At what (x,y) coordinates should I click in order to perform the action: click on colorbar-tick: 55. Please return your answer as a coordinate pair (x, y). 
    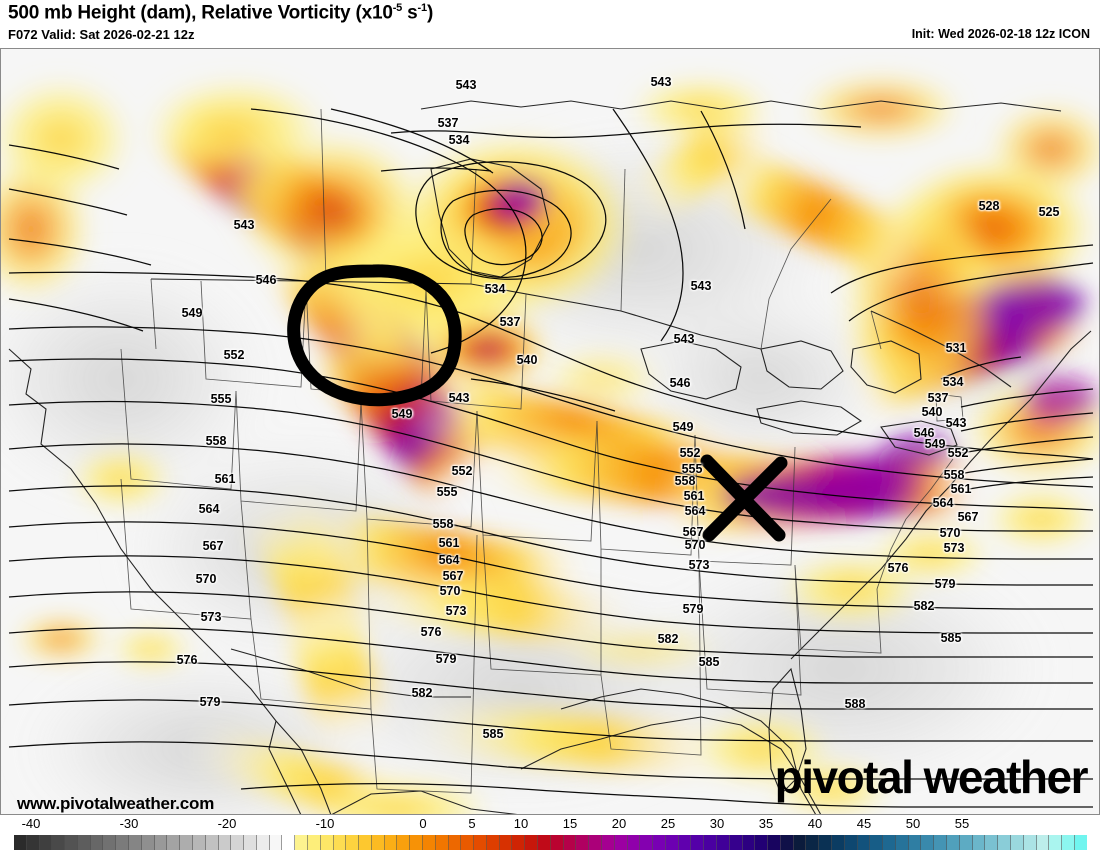
    Looking at the image, I should click on (962, 823).